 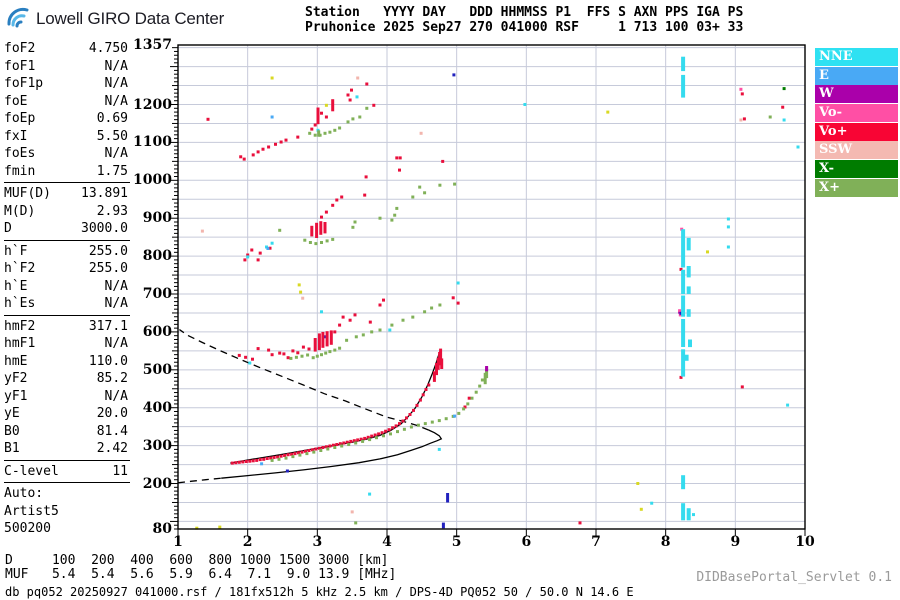 I want to click on y-tick-label-1000: 1000, so click(x=152, y=180).